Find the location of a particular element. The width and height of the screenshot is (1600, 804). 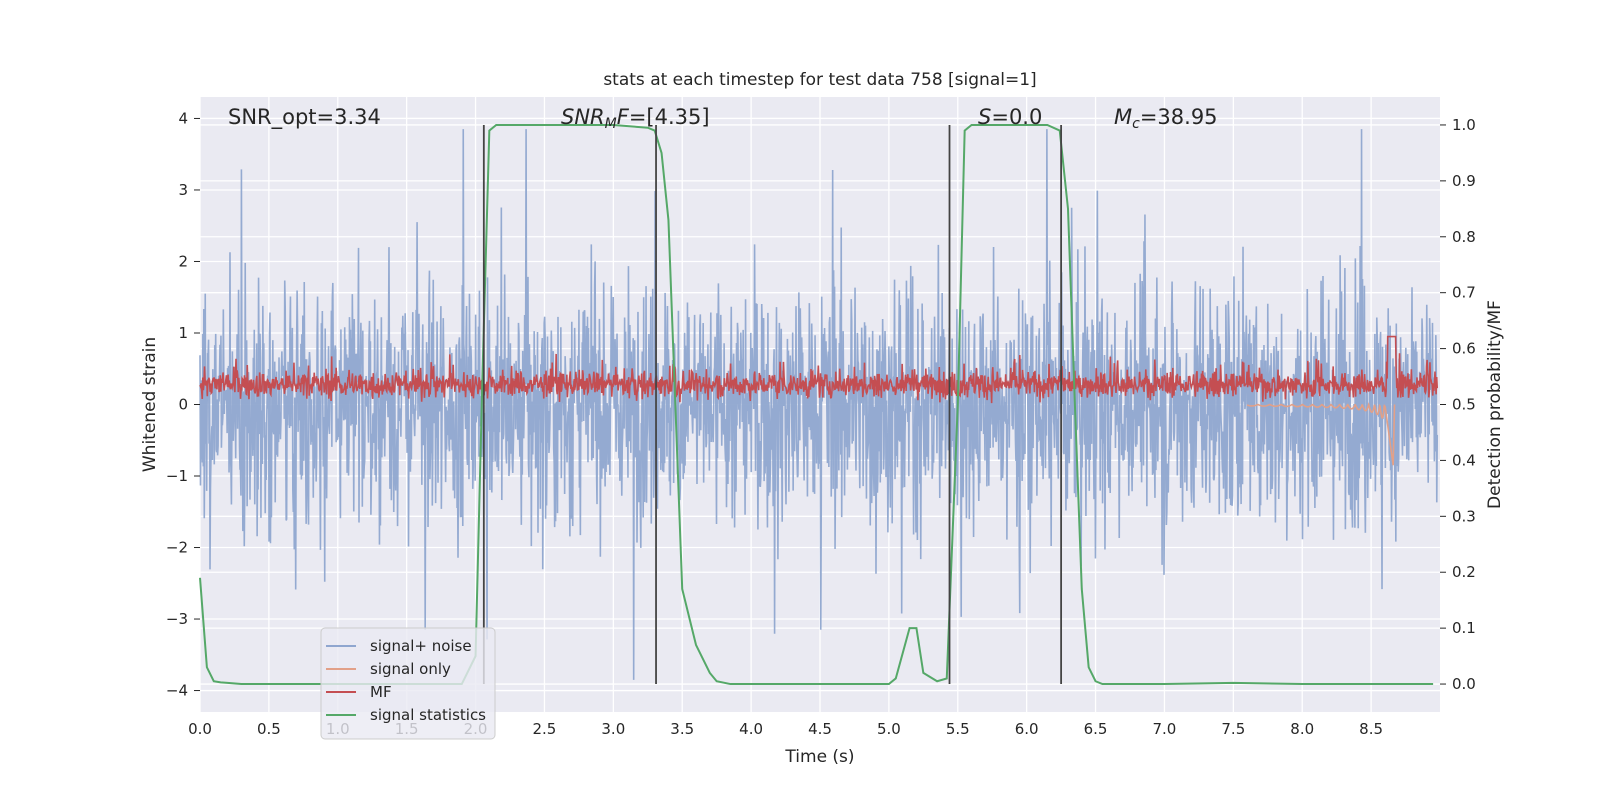

x-tick-label: 5.5 is located at coordinates (958, 729).